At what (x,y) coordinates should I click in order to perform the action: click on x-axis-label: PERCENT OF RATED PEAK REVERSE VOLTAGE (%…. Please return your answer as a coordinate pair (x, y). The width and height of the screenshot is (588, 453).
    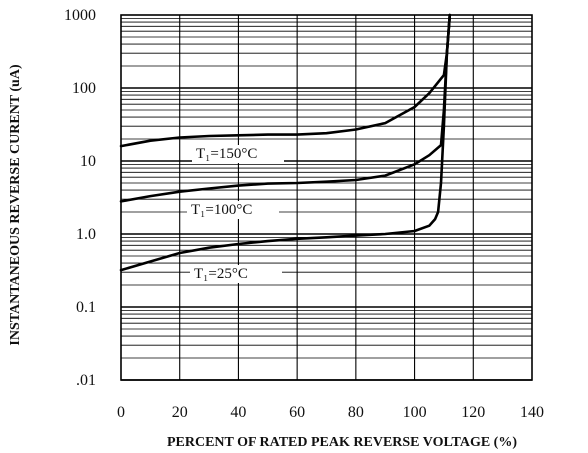
    Looking at the image, I should click on (342, 442).